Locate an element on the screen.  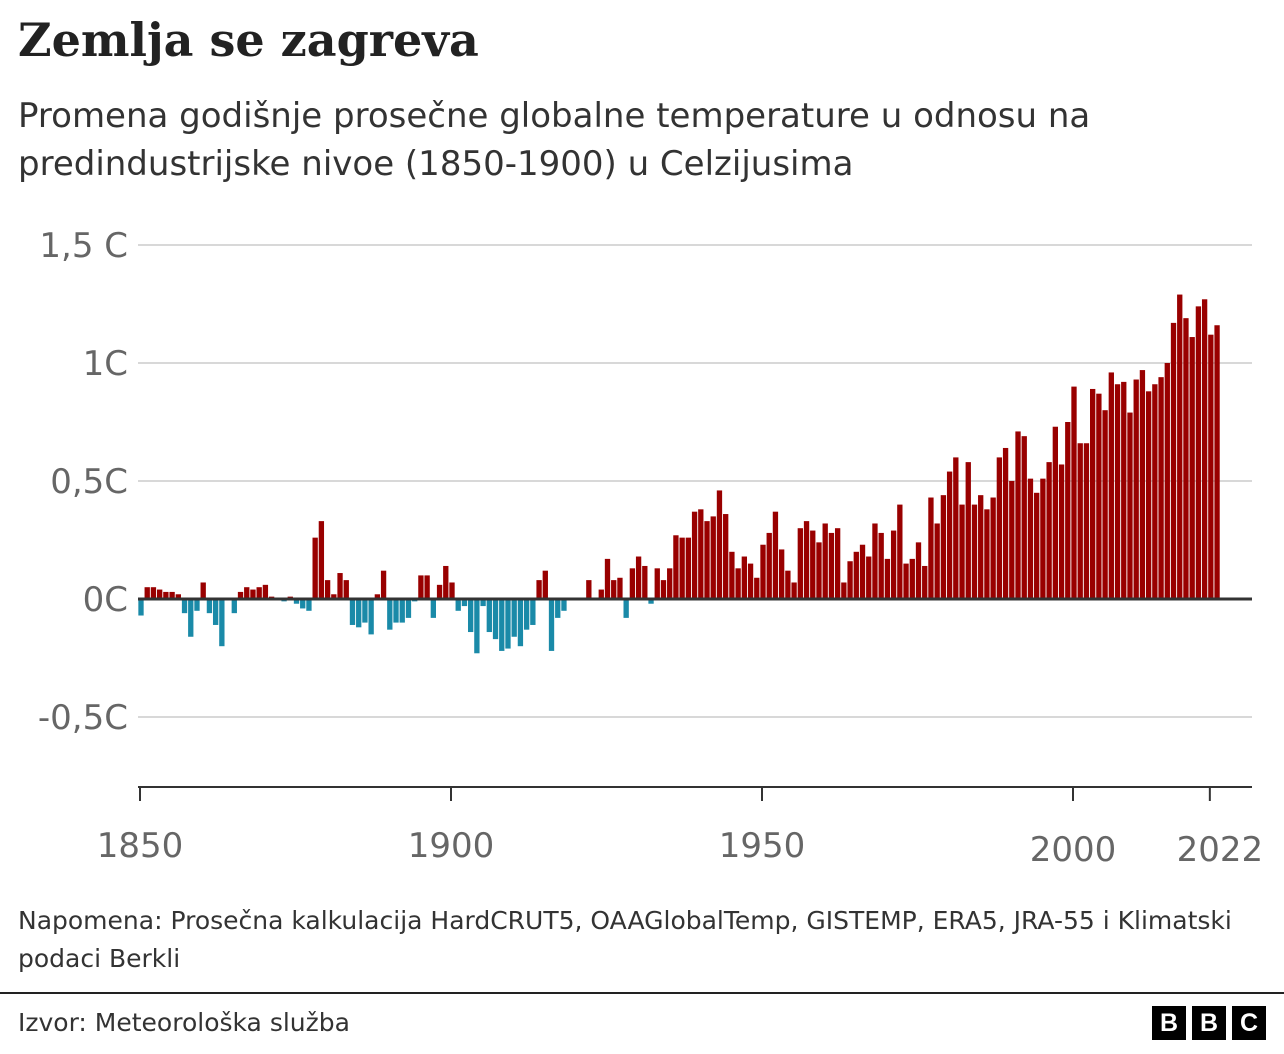
bar-2013 is located at coordinates (1155, 491).